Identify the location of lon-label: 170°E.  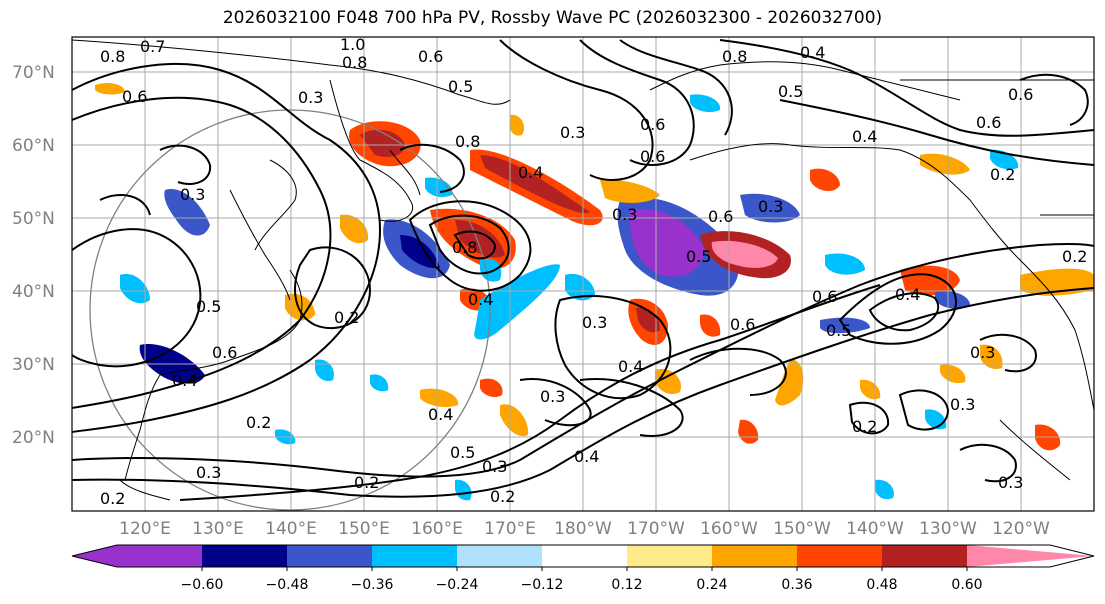
(510, 529).